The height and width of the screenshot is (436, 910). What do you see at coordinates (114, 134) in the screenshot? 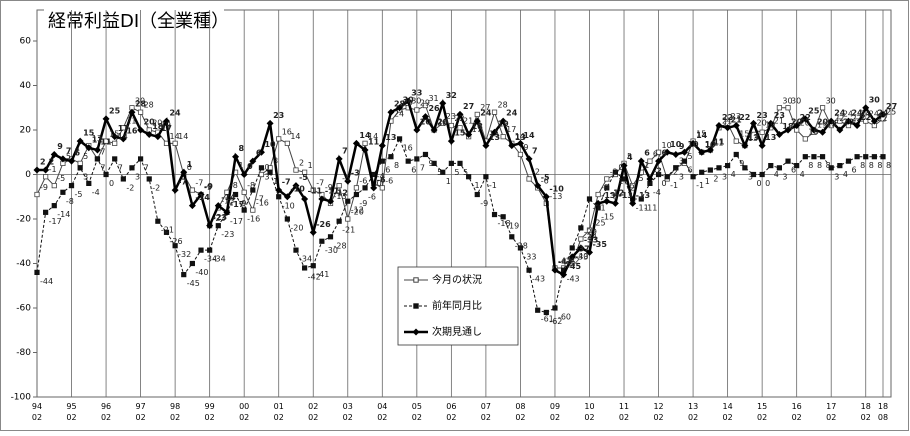
I see `value-label: 15` at bounding box center [114, 134].